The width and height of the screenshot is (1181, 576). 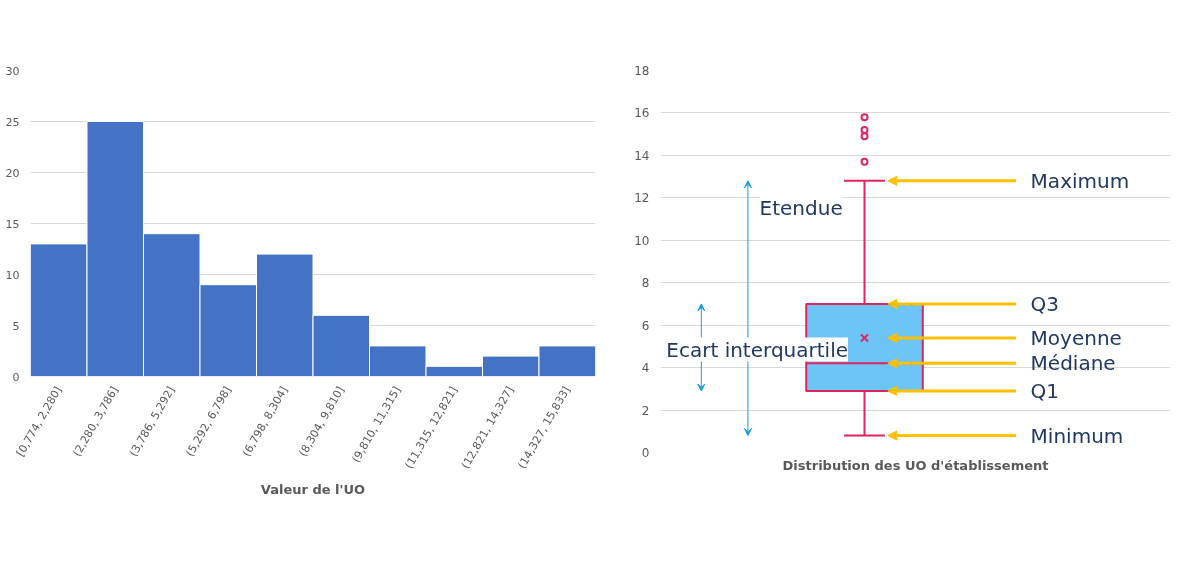 What do you see at coordinates (645, 283) in the screenshot?
I see `y-tick-label: 8` at bounding box center [645, 283].